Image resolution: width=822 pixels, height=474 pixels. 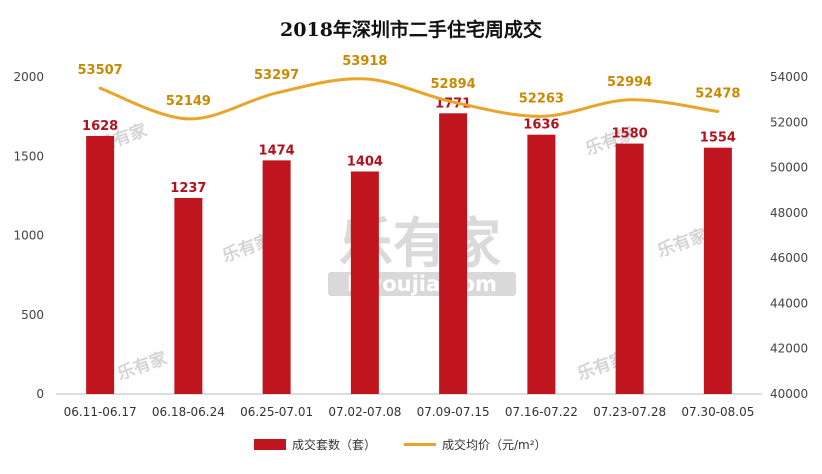 What do you see at coordinates (276, 412) in the screenshot?
I see `x-tick-label: 06.25-07.01` at bounding box center [276, 412].